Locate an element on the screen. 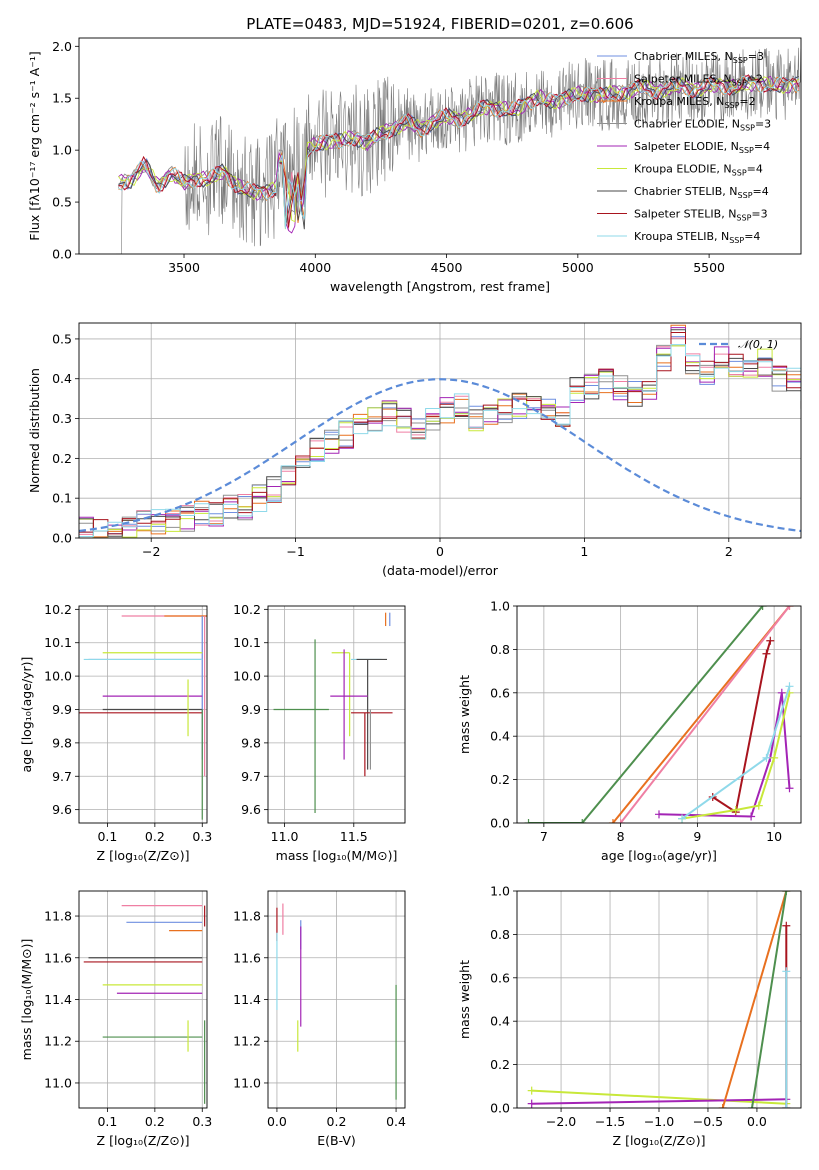 This screenshot has height=1170, width=819. spectrum-xtick-label: 3500 is located at coordinates (184, 267).